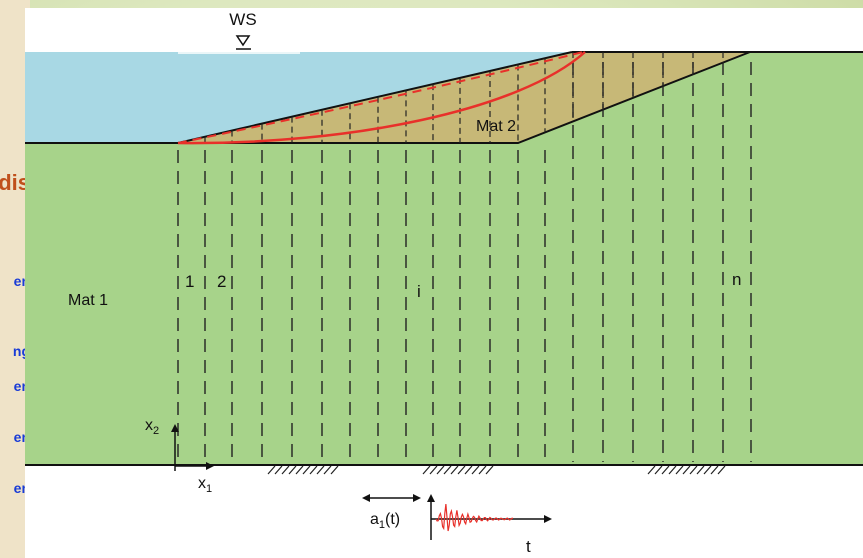 Image resolution: width=863 pixels, height=558 pixels. What do you see at coordinates (736, 279) in the screenshot?
I see `slice-label-n: n` at bounding box center [736, 279].